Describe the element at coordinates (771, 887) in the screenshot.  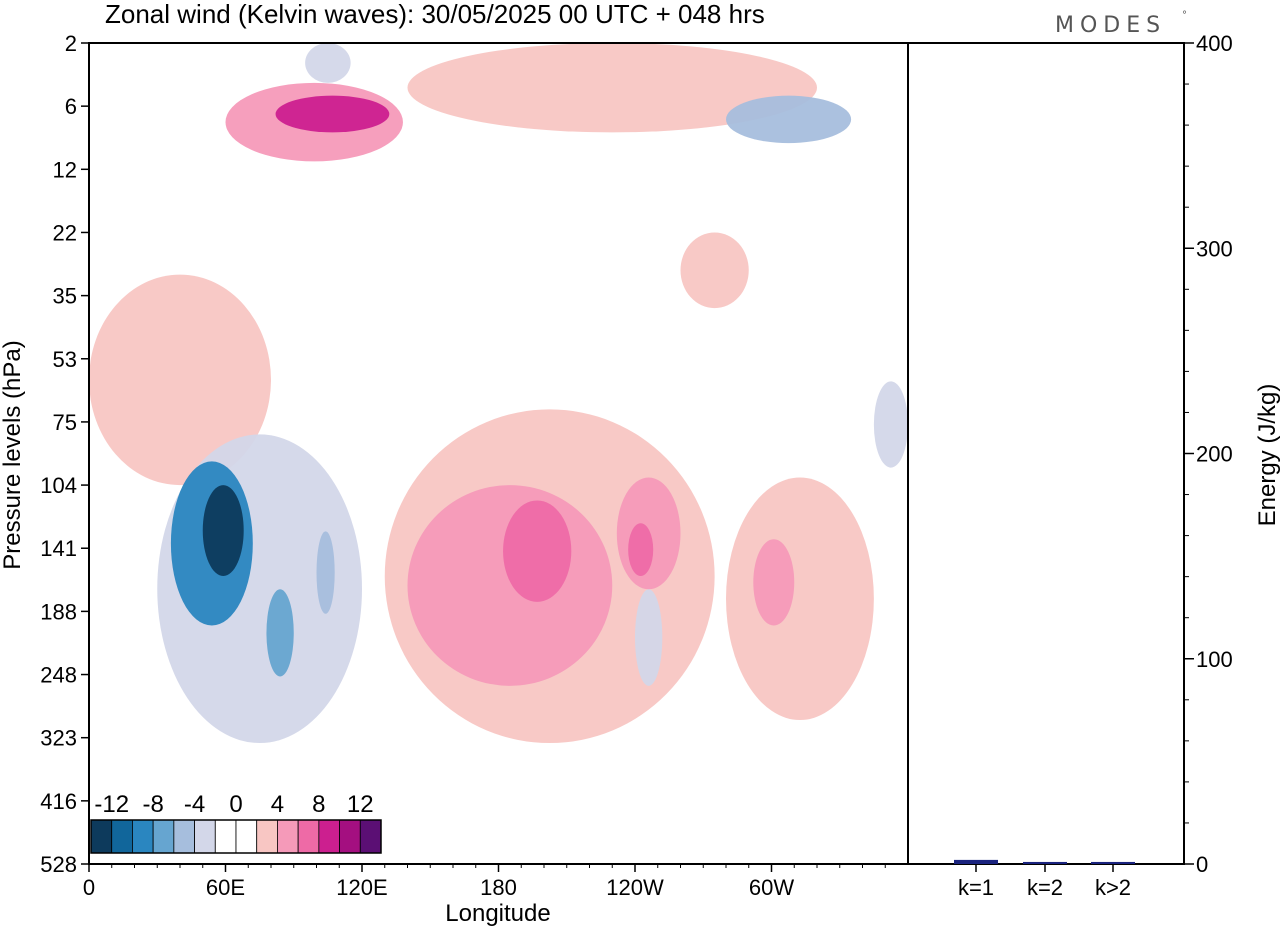
I see `x-tick-label: 60W` at that location.